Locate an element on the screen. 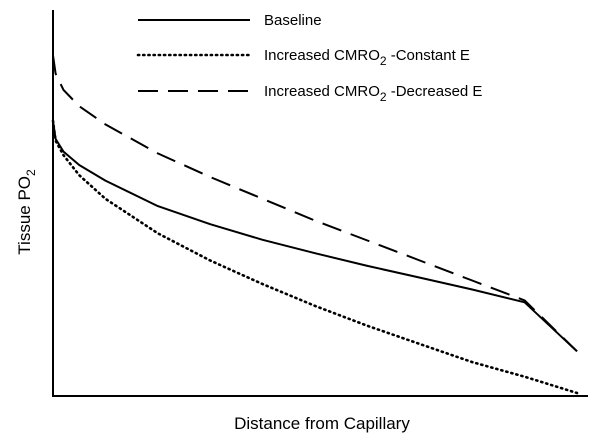 The image size is (590, 435). y-axis-title: Tissue PO2 is located at coordinates (26, 212).